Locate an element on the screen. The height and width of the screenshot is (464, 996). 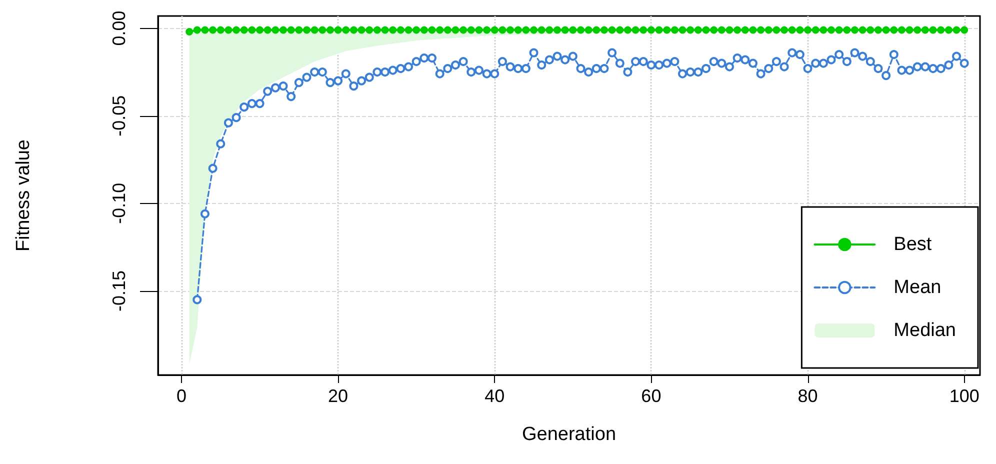
x-tick-label: 0 is located at coordinates (181, 396).